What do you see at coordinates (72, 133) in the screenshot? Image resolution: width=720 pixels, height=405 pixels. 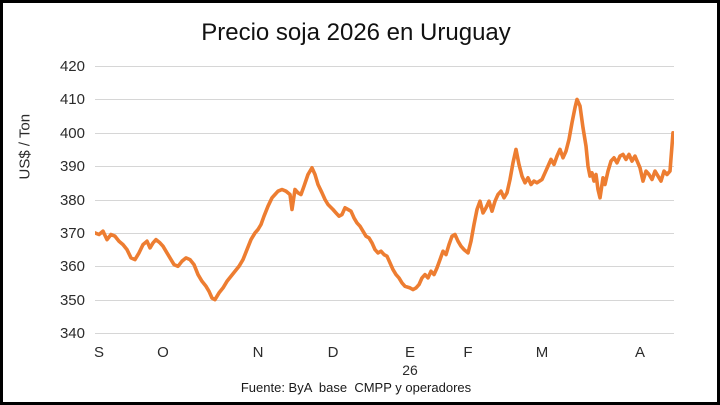 I see `y-tick-400: 400` at bounding box center [72, 133].